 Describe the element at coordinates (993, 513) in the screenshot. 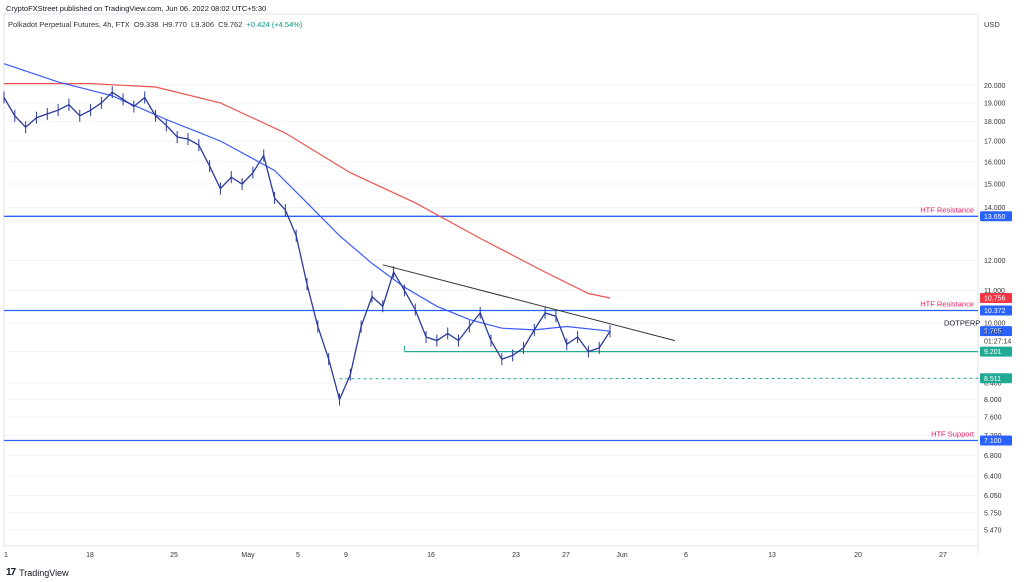

I see `y-tick-label: 5.750` at that location.